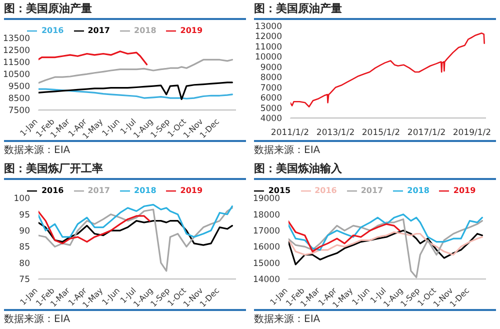  Describe the element at coordinates (19, 99) in the screenshot. I see `y-tick-label: 8500` at that location.